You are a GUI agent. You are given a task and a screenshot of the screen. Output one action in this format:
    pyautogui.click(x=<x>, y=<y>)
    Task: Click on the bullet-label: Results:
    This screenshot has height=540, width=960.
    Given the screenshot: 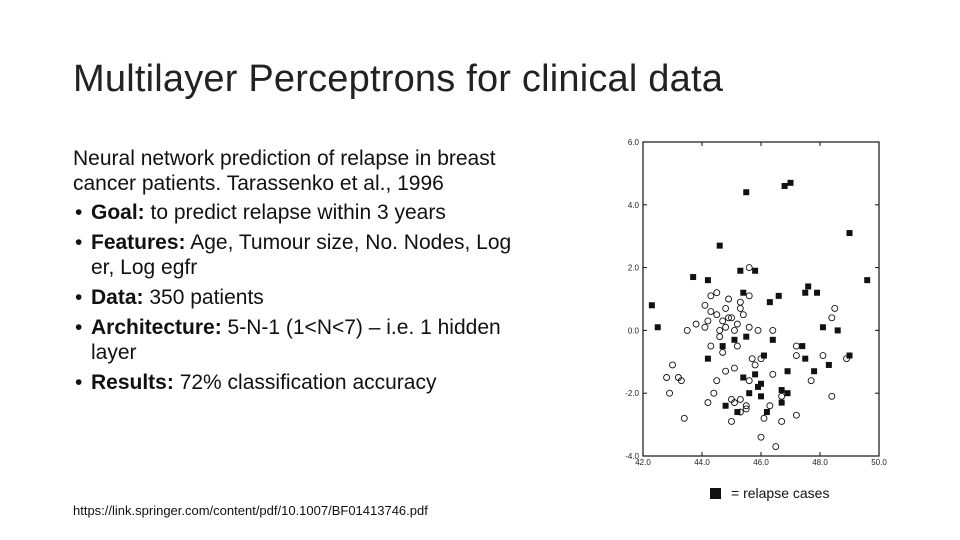 What is the action you would take?
    pyautogui.click(x=132, y=382)
    